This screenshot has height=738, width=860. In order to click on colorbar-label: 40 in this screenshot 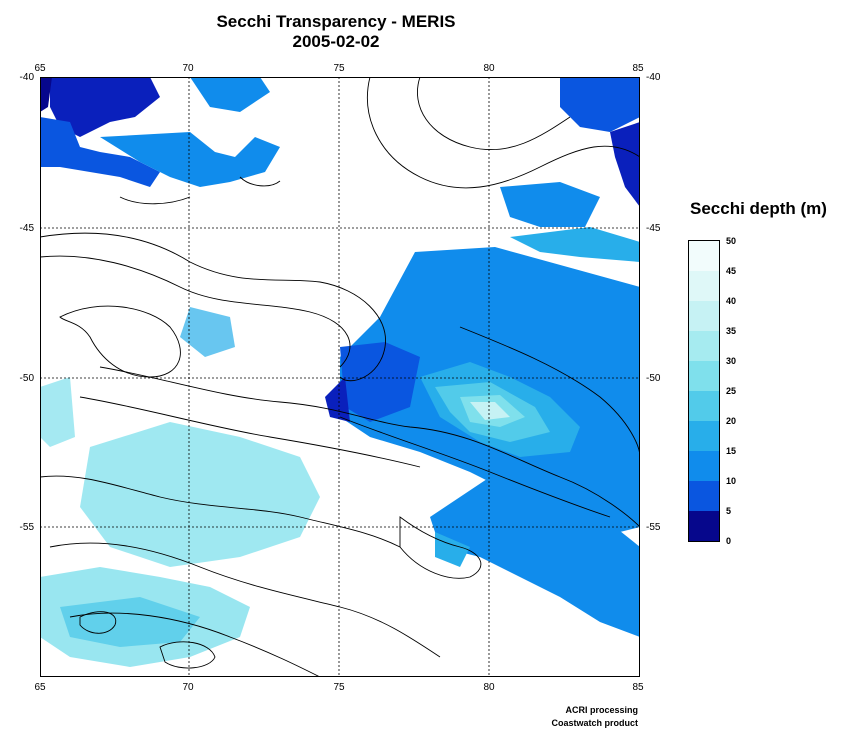, I will do `click(731, 301)`.